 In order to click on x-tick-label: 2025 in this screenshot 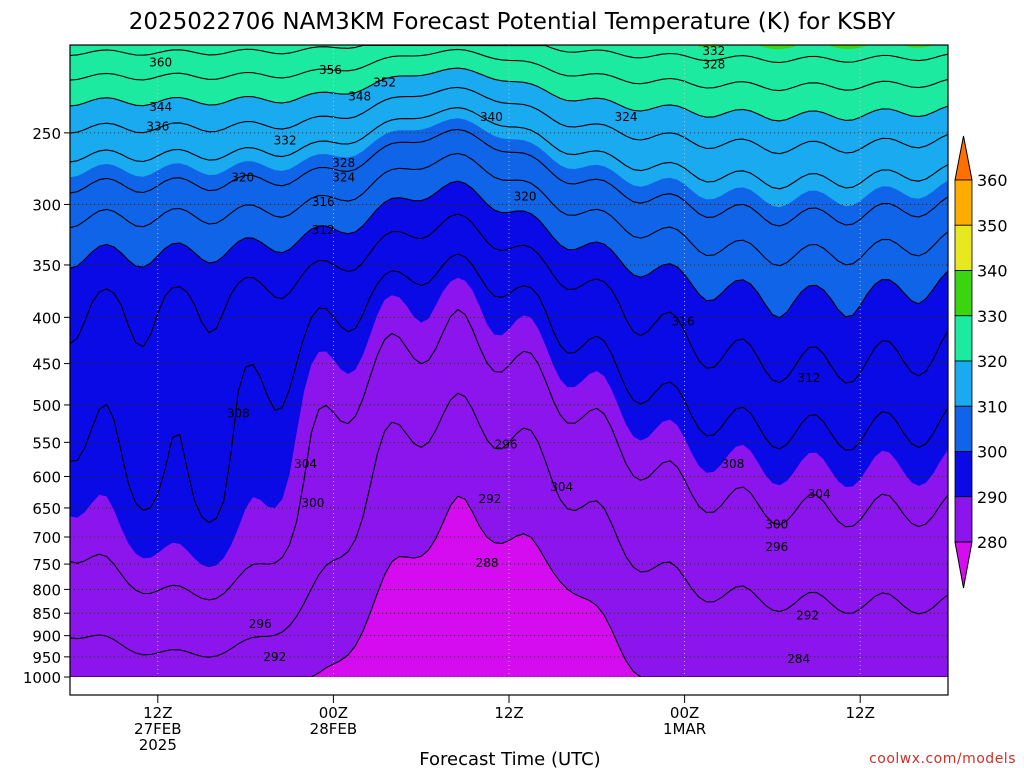, I will do `click(158, 745)`.